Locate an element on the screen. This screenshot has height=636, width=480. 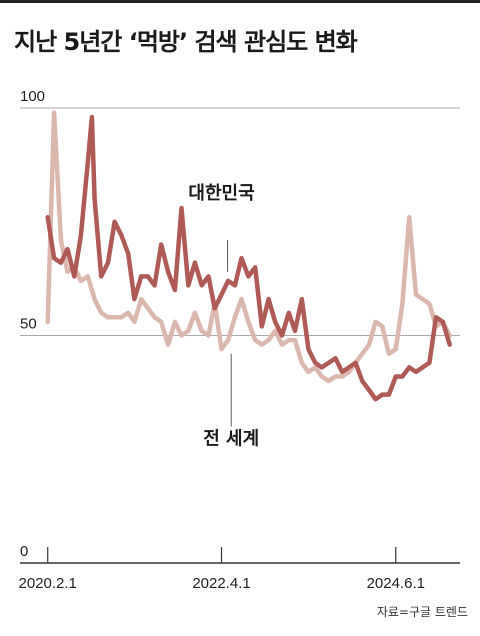
x-tick-label-2: 2024.6.1 is located at coordinates (396, 583).